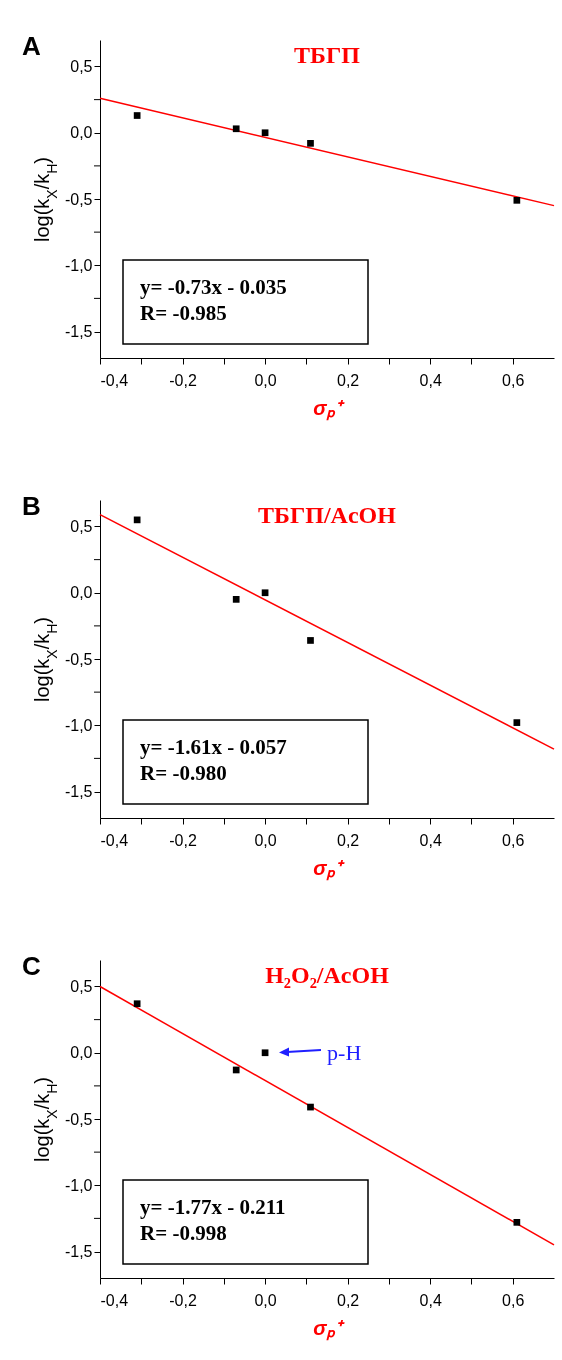  I want to click on text: A, so click(31, 46).